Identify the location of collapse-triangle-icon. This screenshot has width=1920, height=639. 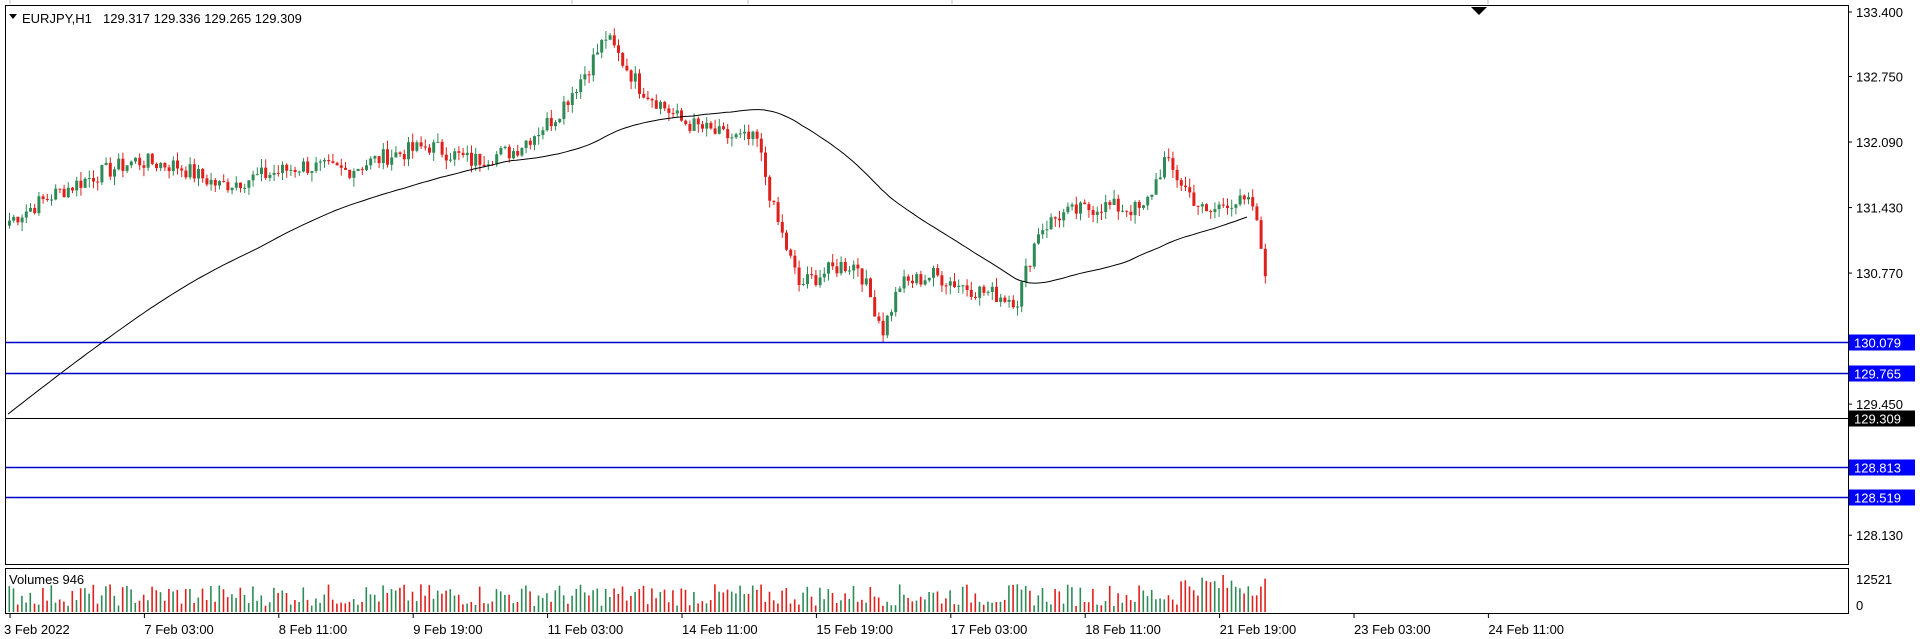
(13, 16).